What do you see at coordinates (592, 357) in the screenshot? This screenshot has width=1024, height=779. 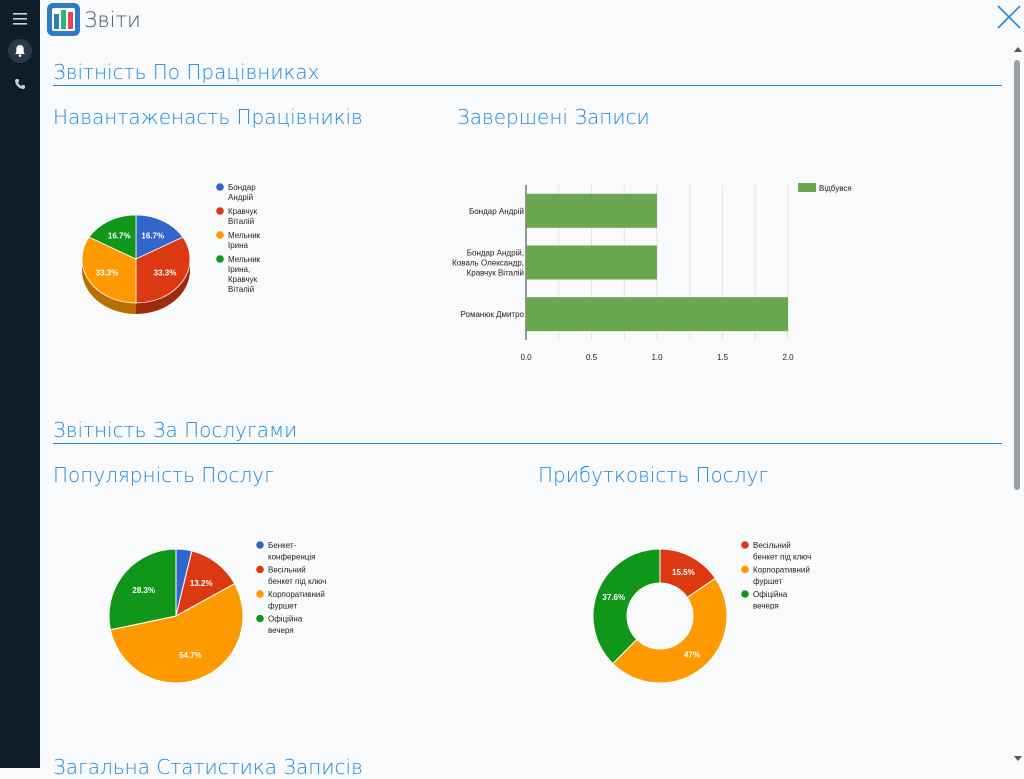 I see `tick-label: 0.5` at bounding box center [592, 357].